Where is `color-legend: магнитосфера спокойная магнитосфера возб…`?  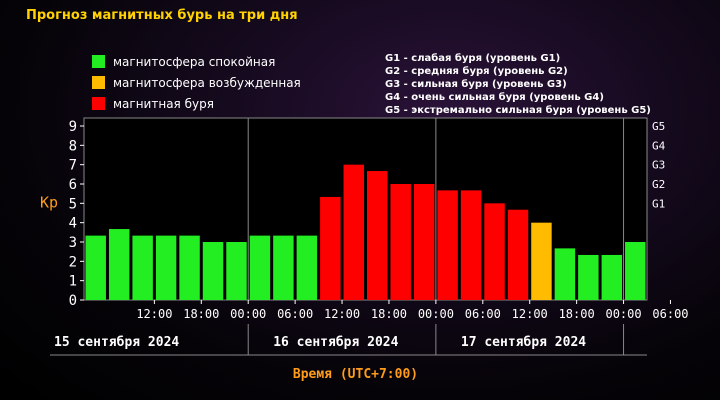 color-legend: магнитосфера спокойная магнитосфера возб… is located at coordinates (196, 83).